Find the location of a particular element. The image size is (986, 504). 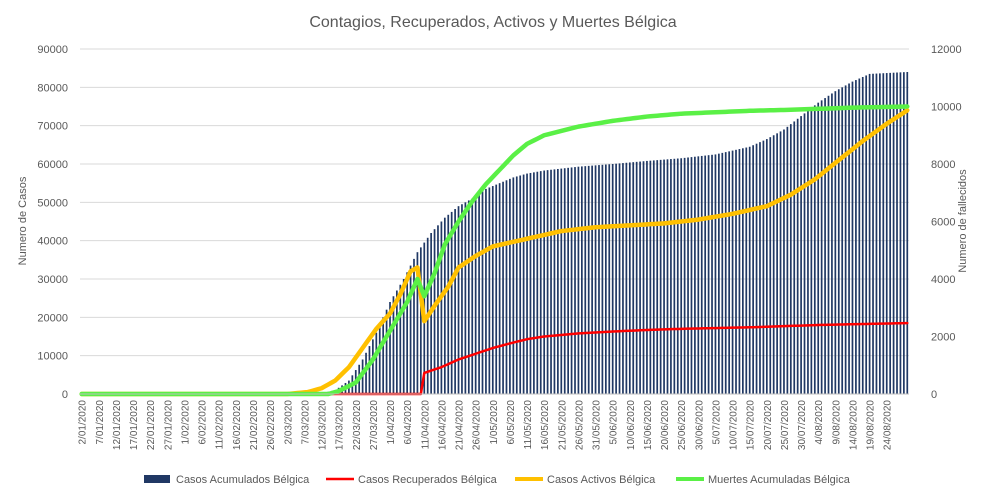

x-tick-label: 16/05/2020 is located at coordinates (545, 425).